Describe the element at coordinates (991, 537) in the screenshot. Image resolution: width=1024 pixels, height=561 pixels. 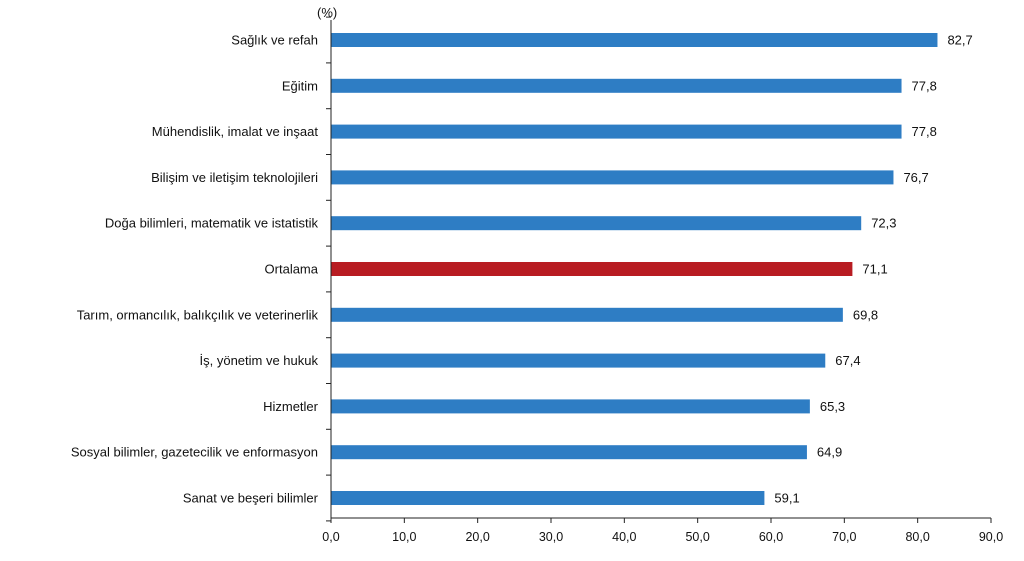
I see `x-tick-label: 90,0` at that location.